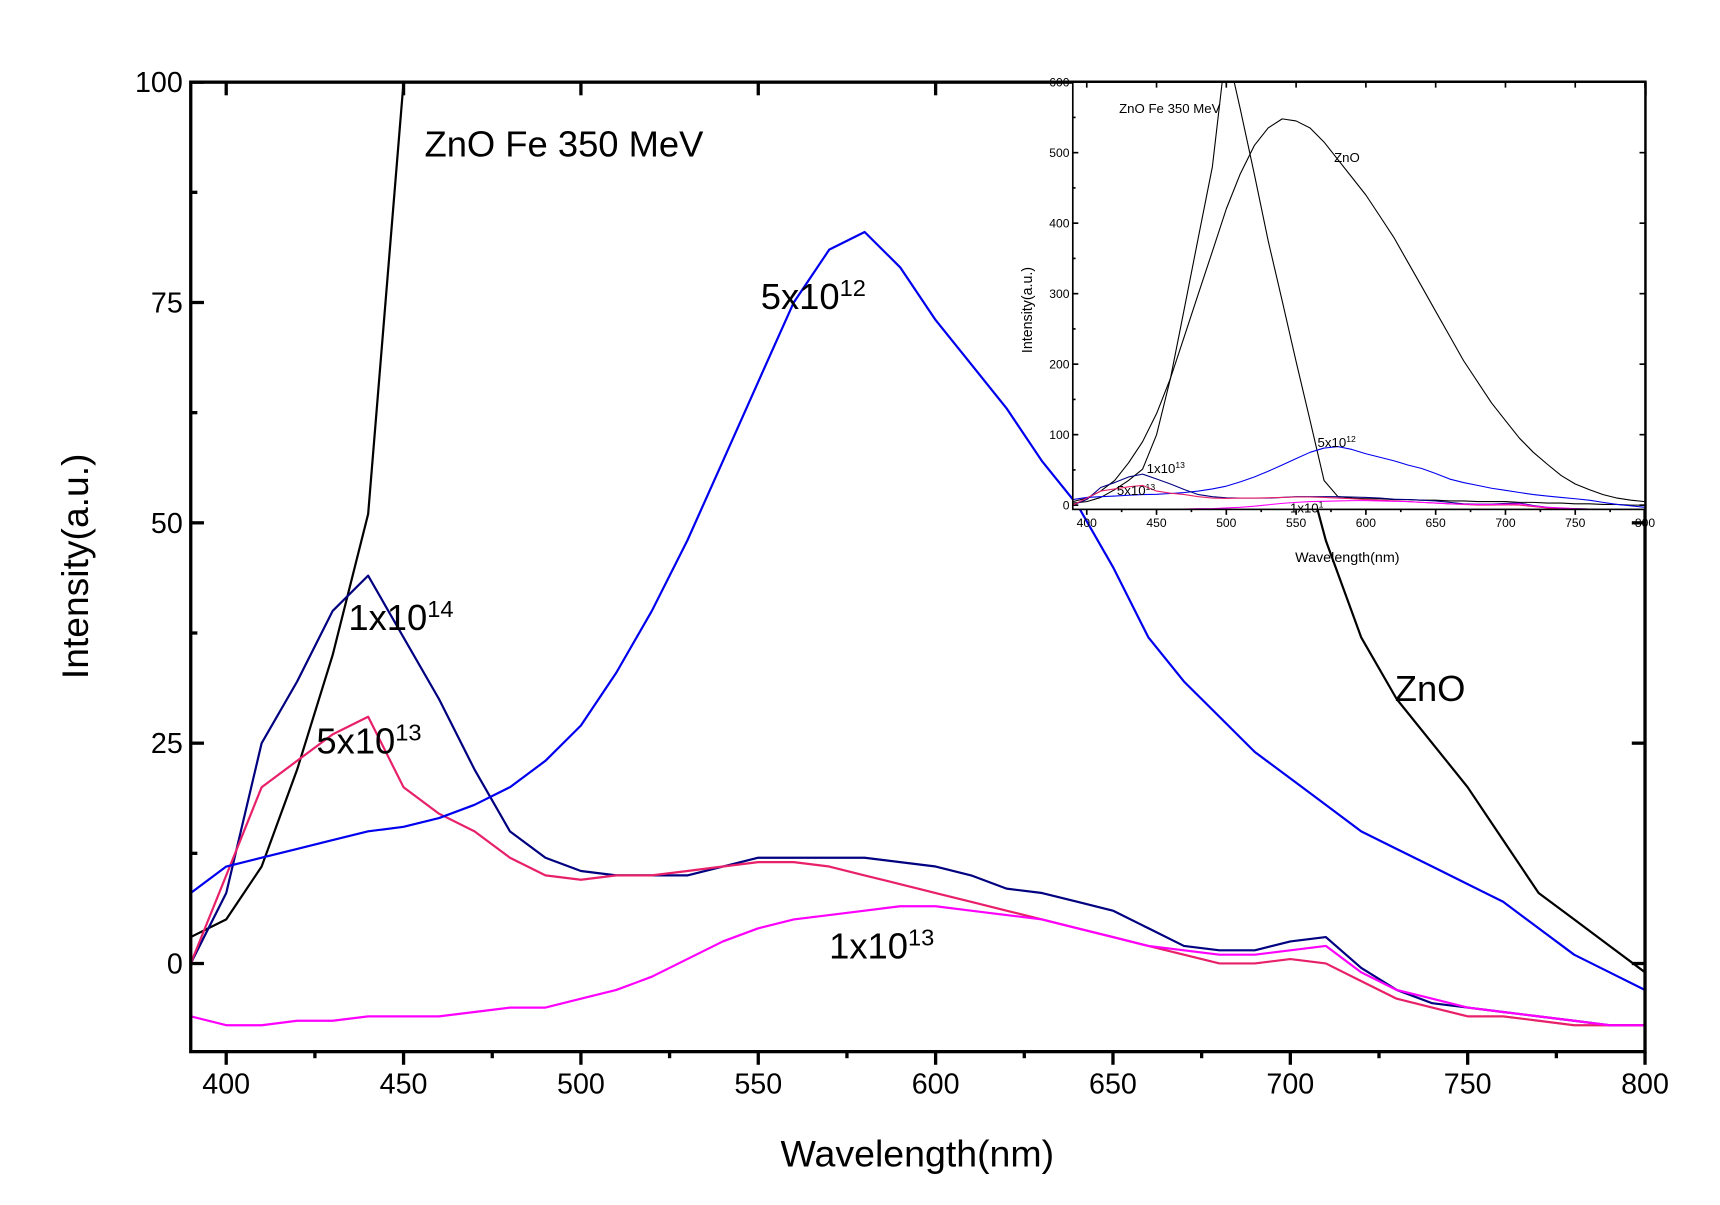 The width and height of the screenshot is (1720, 1205). What do you see at coordinates (167, 744) in the screenshot?
I see `y-tick-label: 25` at bounding box center [167, 744].